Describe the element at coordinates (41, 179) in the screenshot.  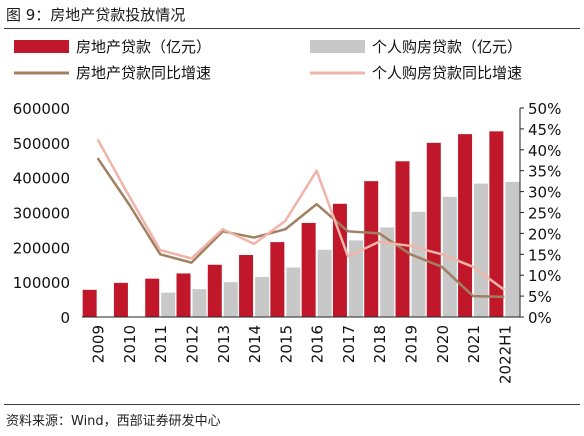
I see `left-tick-4: 400000` at that location.